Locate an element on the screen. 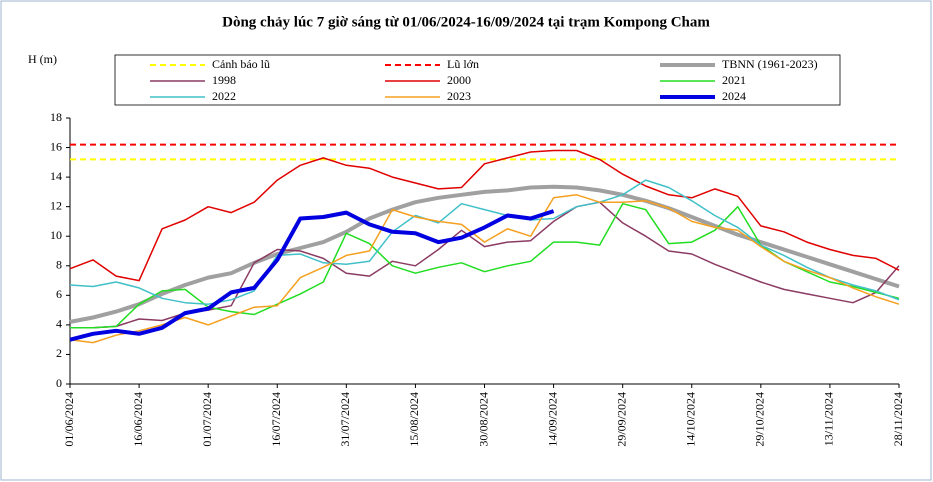  x-tick-label: 29/10/2024 is located at coordinates (760, 419).